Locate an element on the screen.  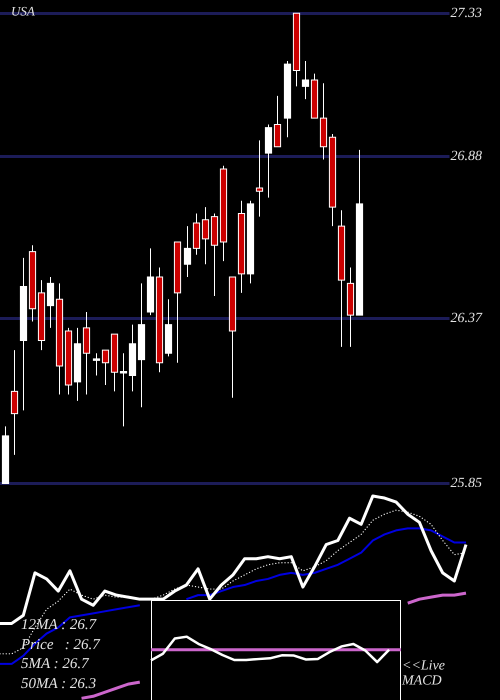
y-tick-label: 25.85 is located at coordinates (466, 484).